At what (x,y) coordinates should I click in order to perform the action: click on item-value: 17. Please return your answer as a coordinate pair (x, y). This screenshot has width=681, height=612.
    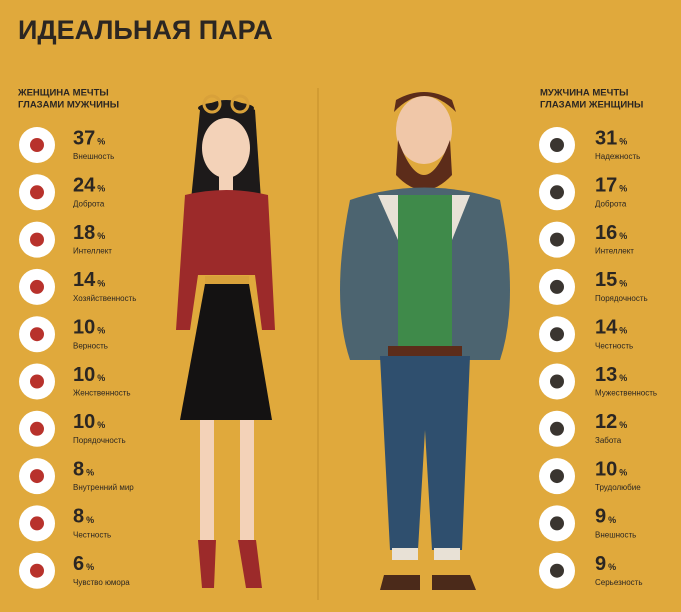
    Looking at the image, I should click on (606, 186).